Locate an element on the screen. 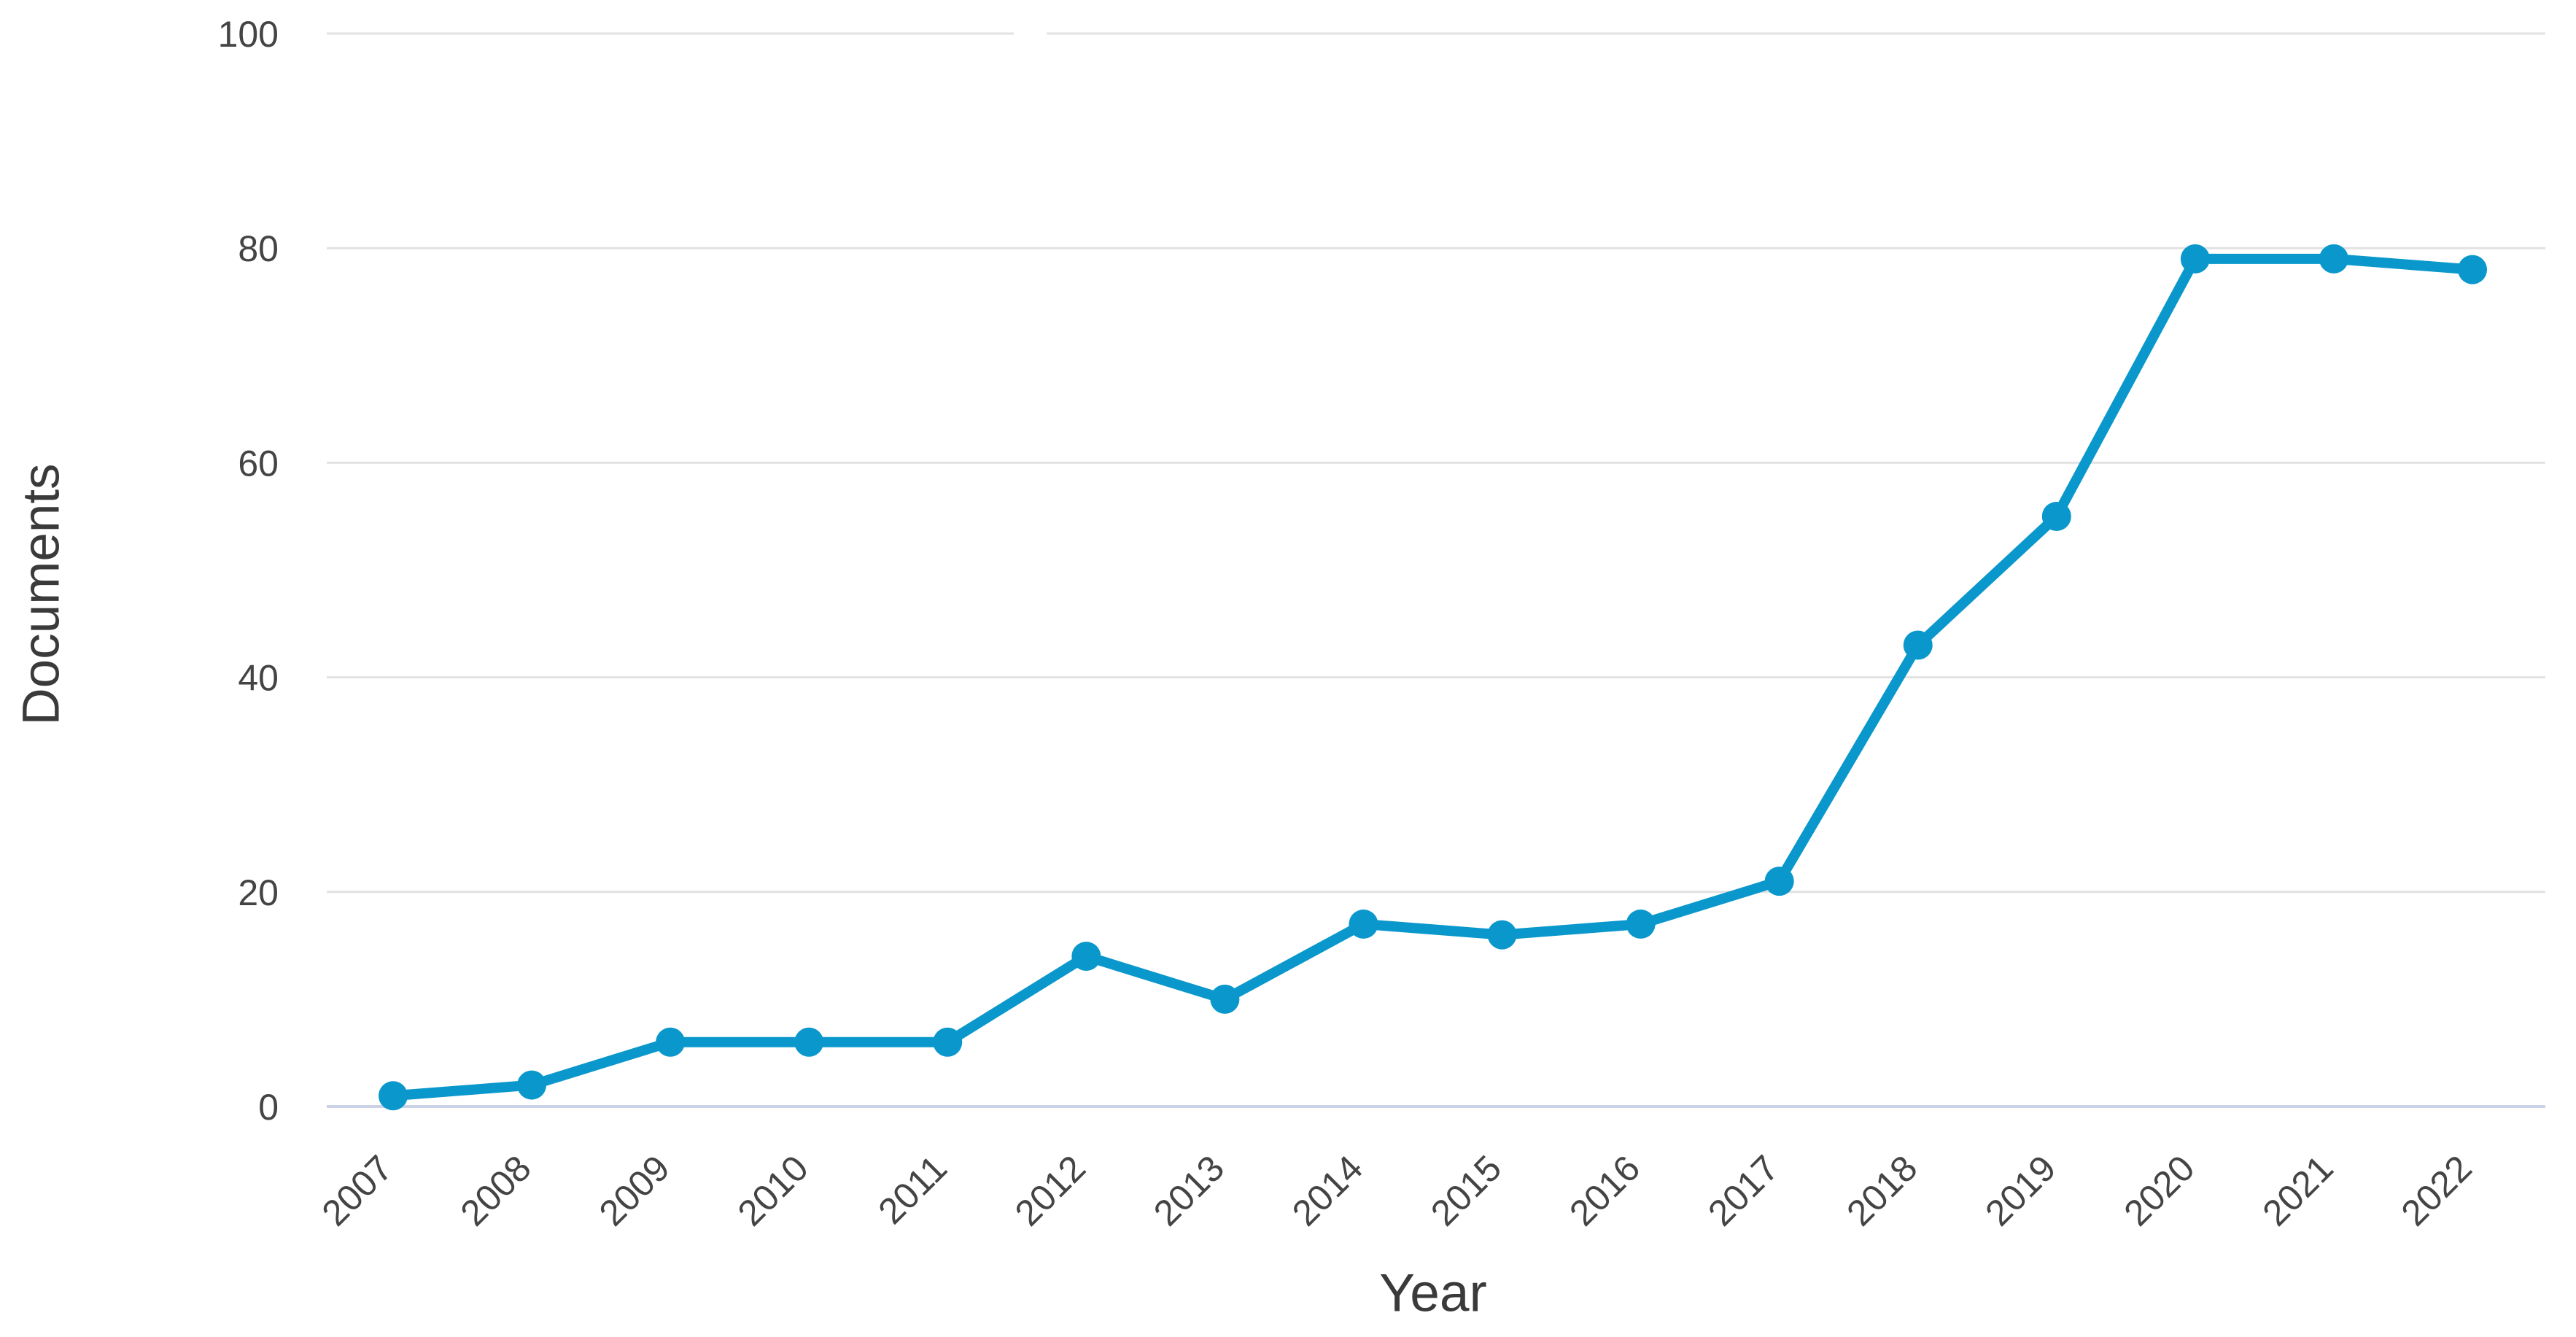 The width and height of the screenshot is (2576, 1337). y-tick-label-100: 100 is located at coordinates (249, 34).